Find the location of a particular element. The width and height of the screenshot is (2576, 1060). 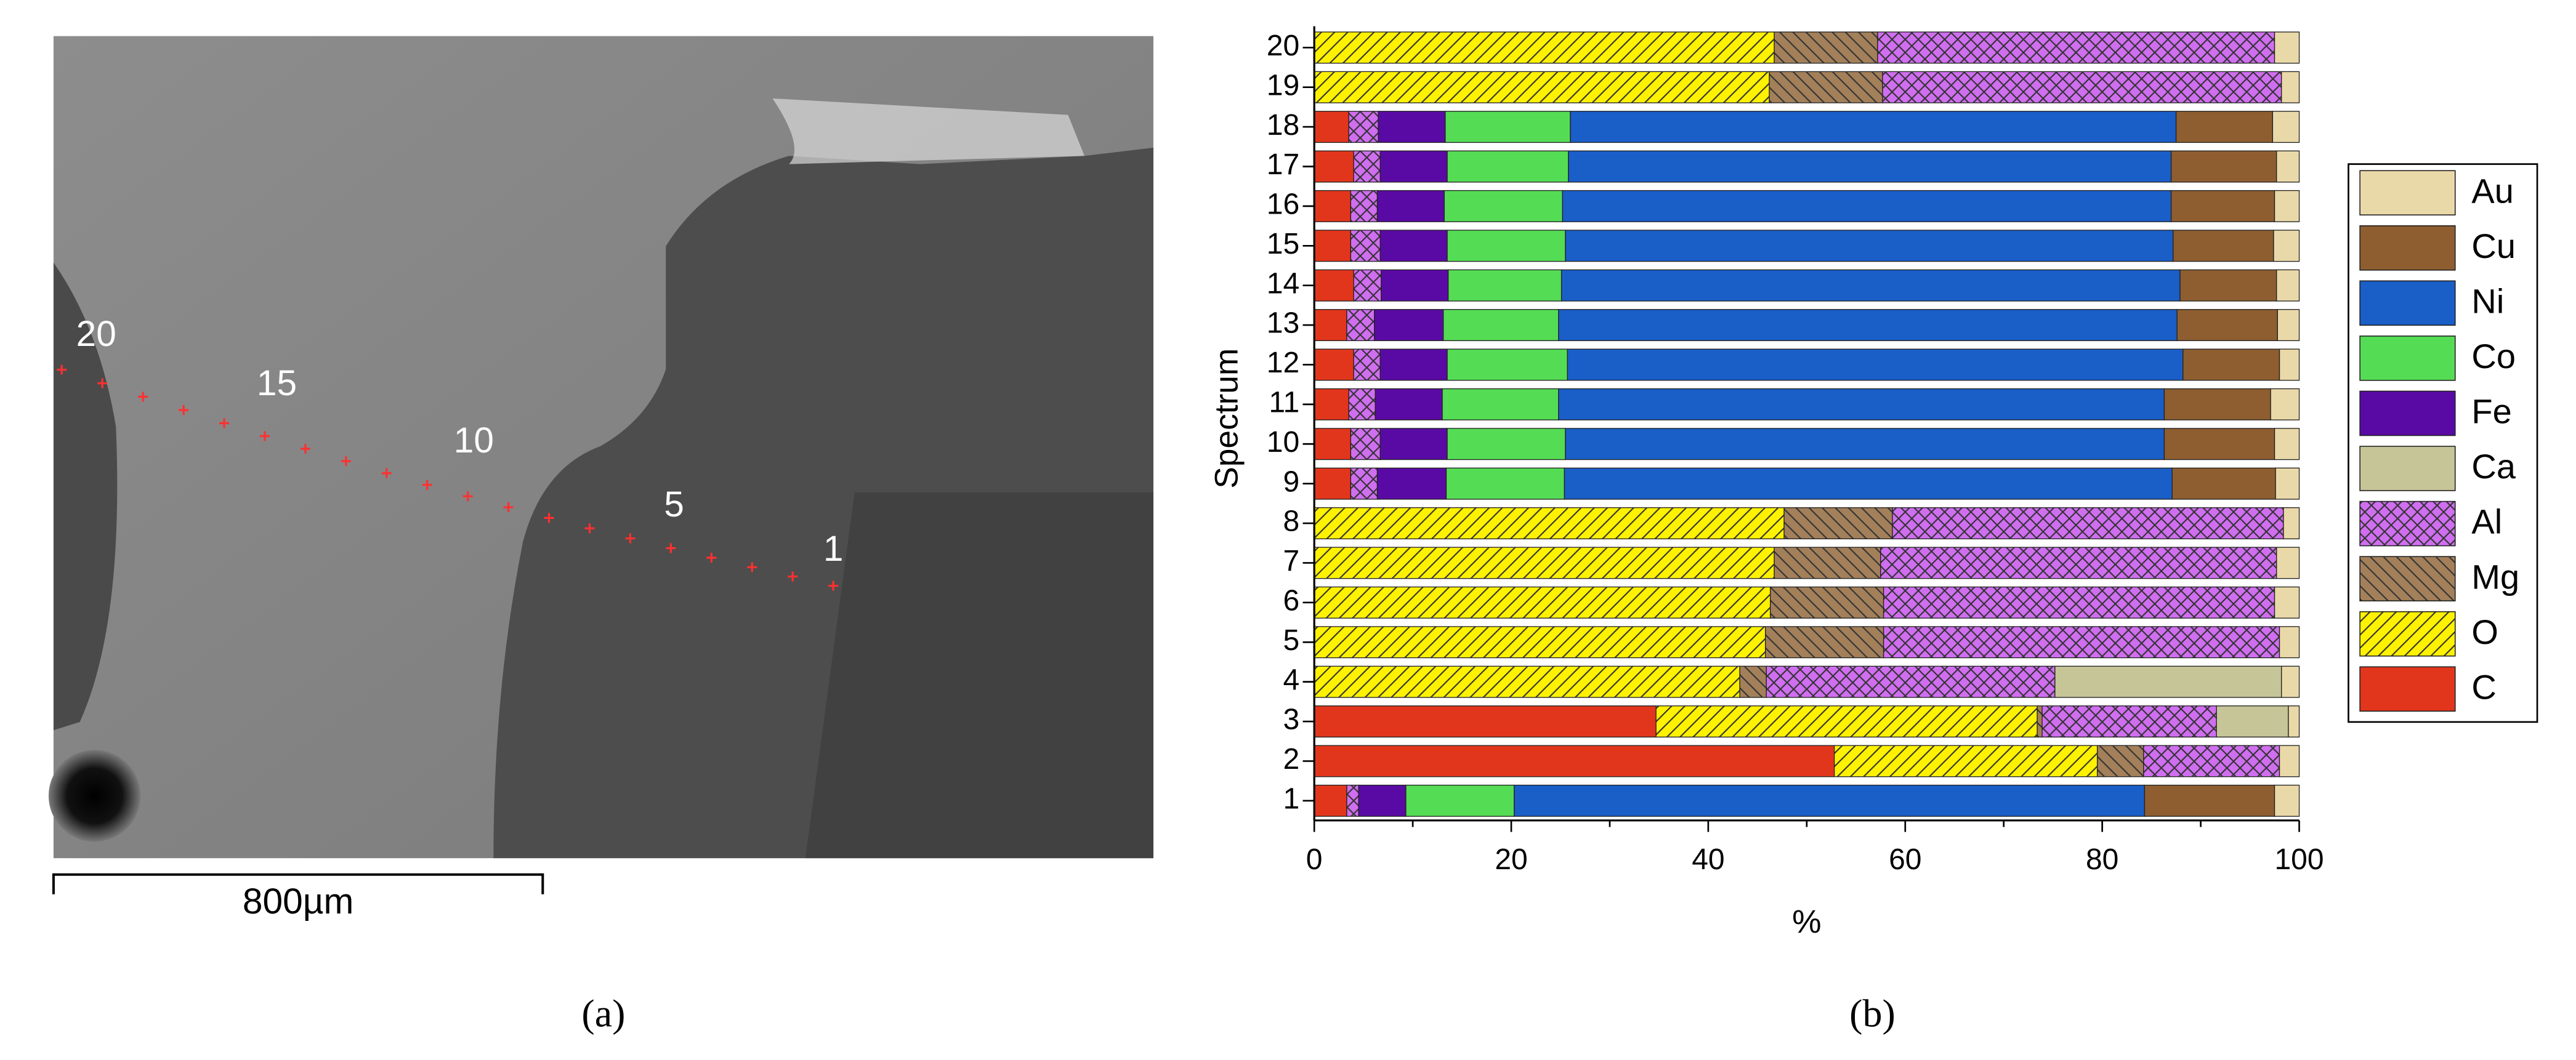

point-label: 1 is located at coordinates (833, 549).